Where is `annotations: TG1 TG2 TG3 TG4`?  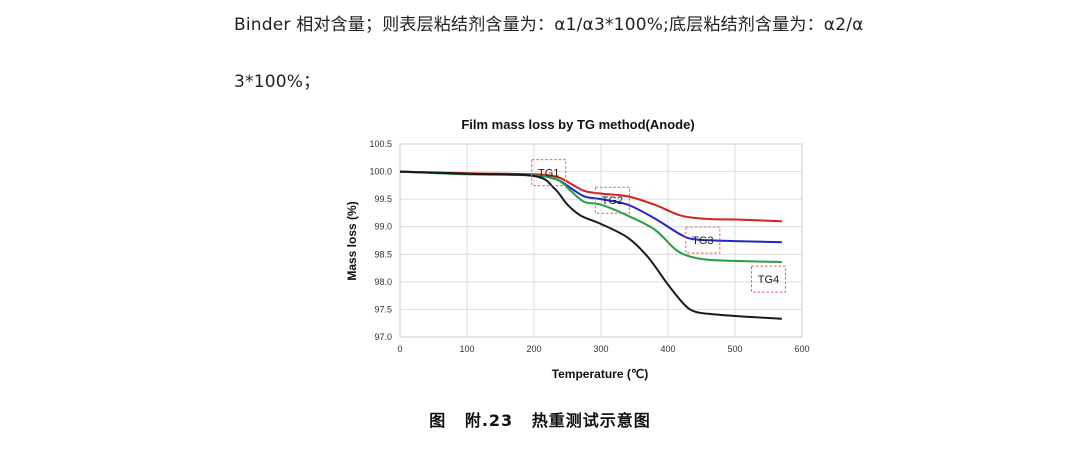 annotations: TG1 TG2 TG3 TG4 is located at coordinates (658, 226).